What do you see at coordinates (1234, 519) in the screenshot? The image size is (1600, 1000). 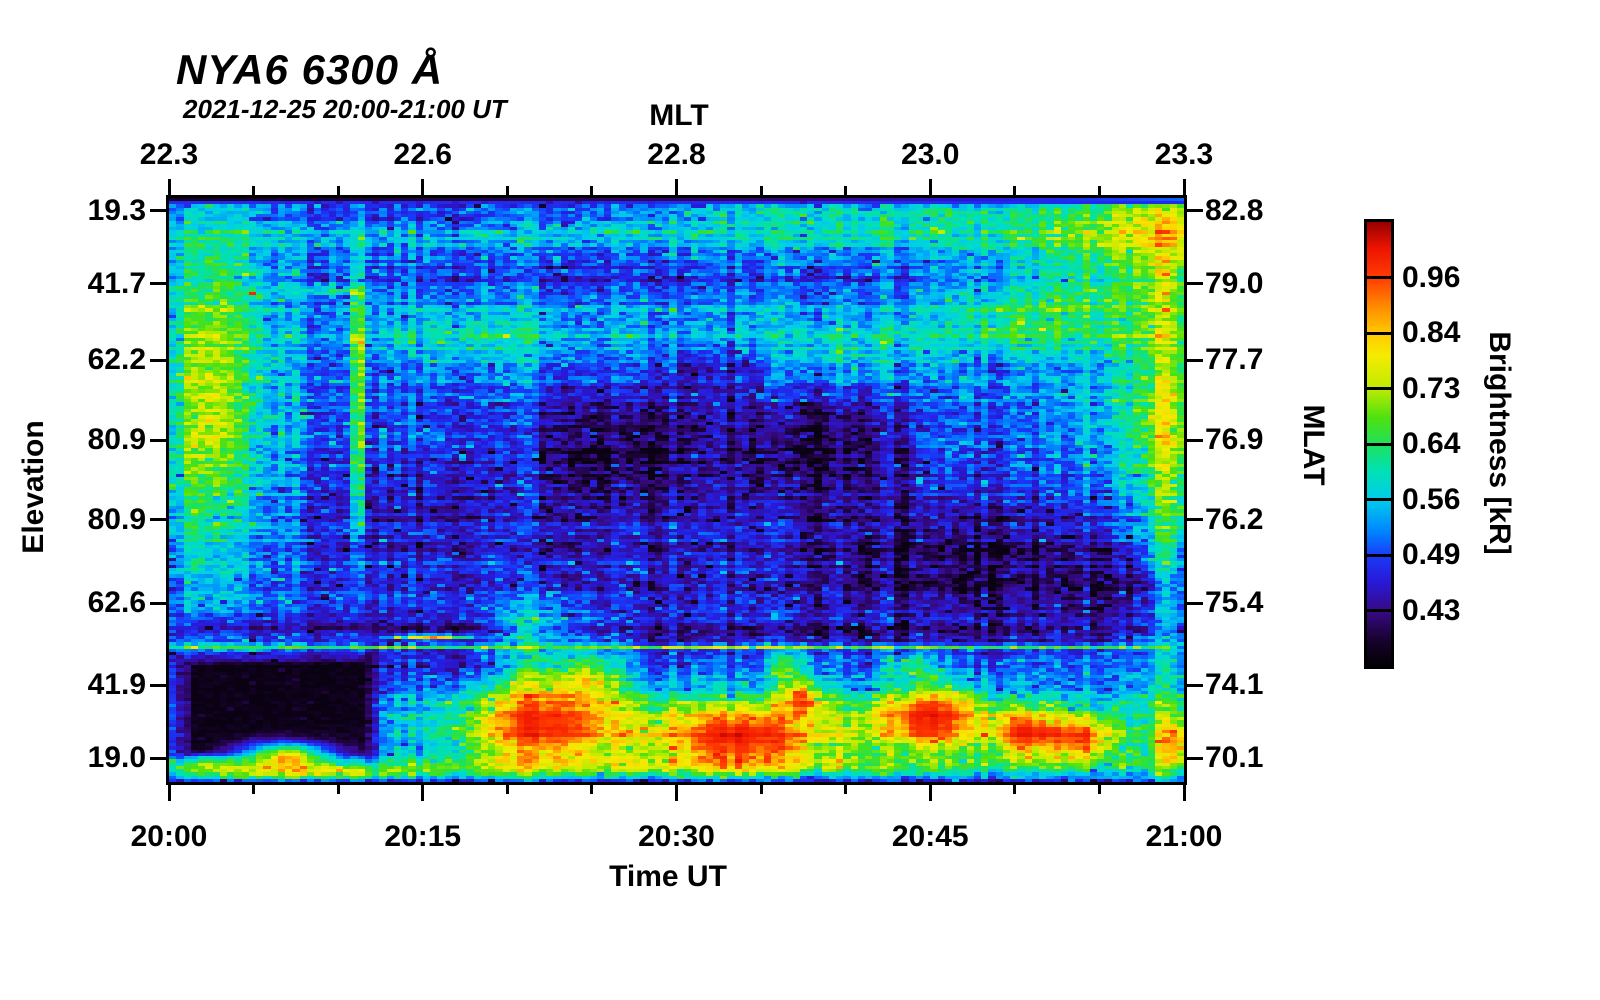 I see `mlat-tick-label: 76.2` at bounding box center [1234, 519].